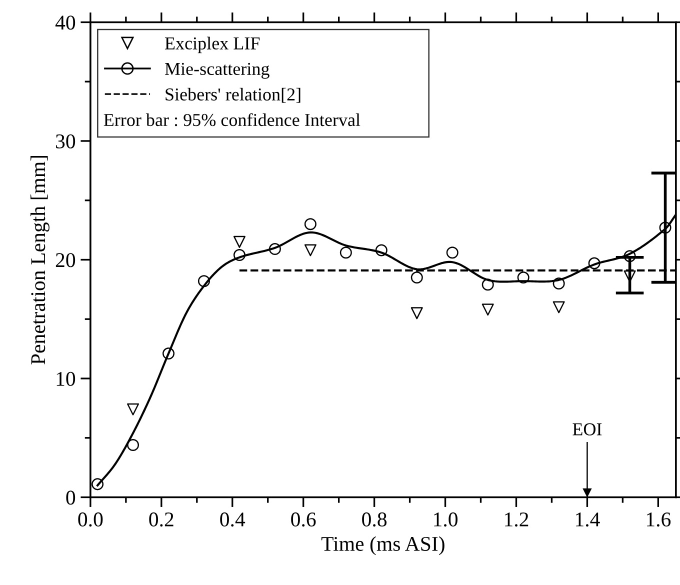 Image resolution: width=680 pixels, height=585 pixels. What do you see at coordinates (374, 519) in the screenshot?
I see `x-tick-label: 0.8` at bounding box center [374, 519].